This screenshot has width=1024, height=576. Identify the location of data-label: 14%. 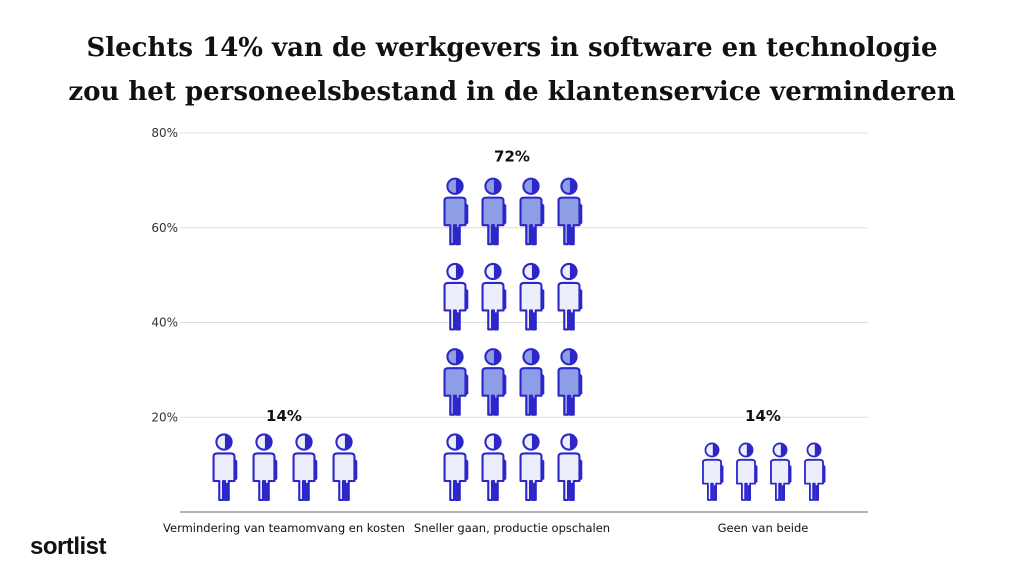
(284, 416).